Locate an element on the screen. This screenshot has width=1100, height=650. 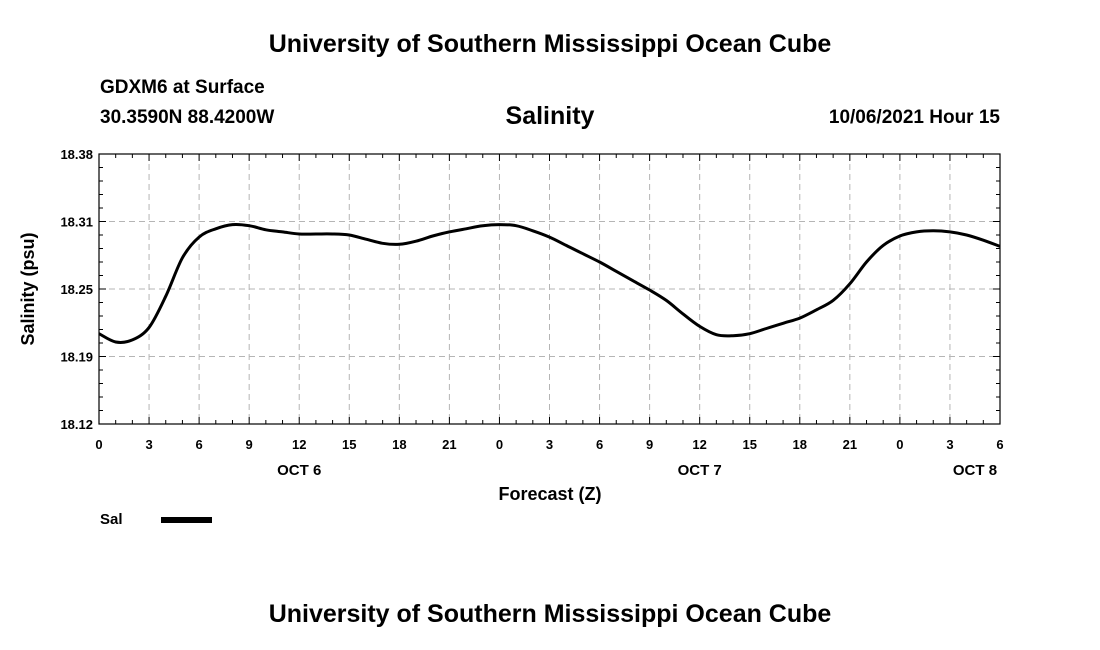
legend-label: Sal is located at coordinates (111, 519).